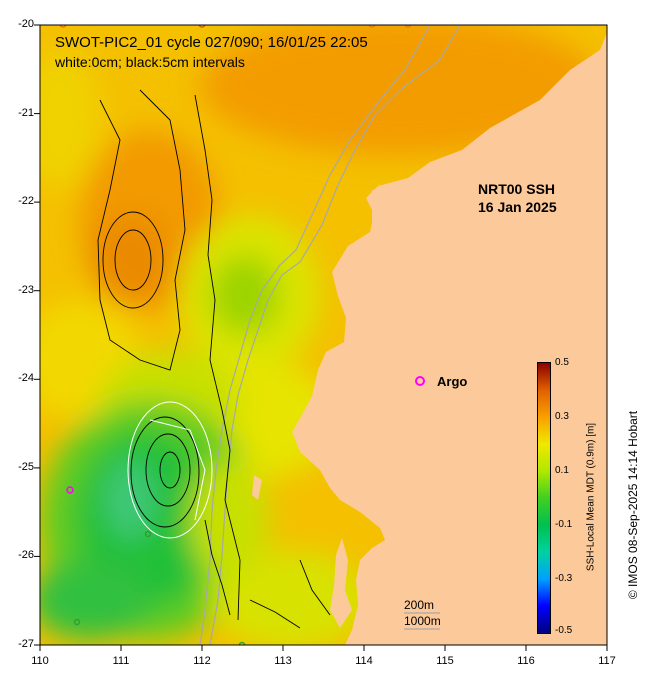  I want to click on y-tick-label: -20, so click(26, 24).